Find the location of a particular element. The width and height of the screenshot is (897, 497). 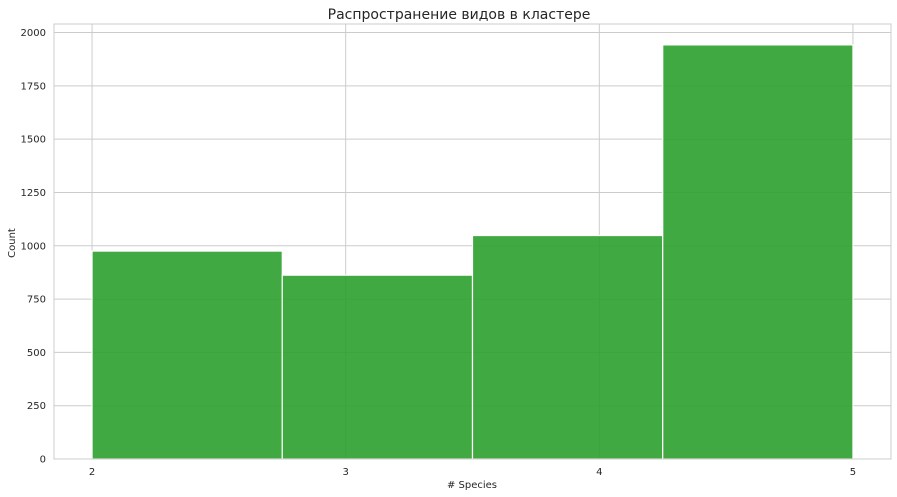

y-tick-label: 750 is located at coordinates (36, 300).